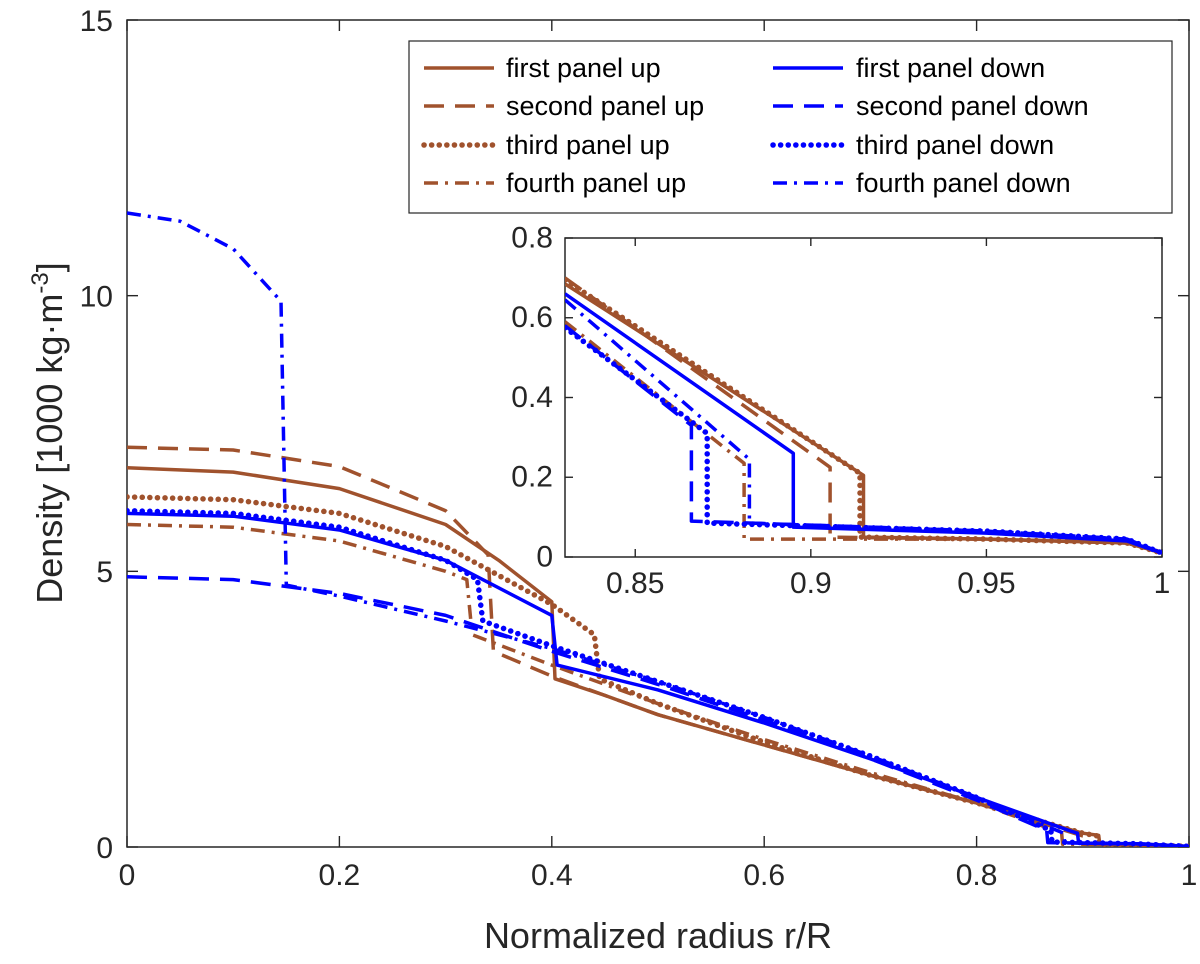  Describe the element at coordinates (49, 267) in the screenshot. I see `y-axis-title-close: ]` at that location.